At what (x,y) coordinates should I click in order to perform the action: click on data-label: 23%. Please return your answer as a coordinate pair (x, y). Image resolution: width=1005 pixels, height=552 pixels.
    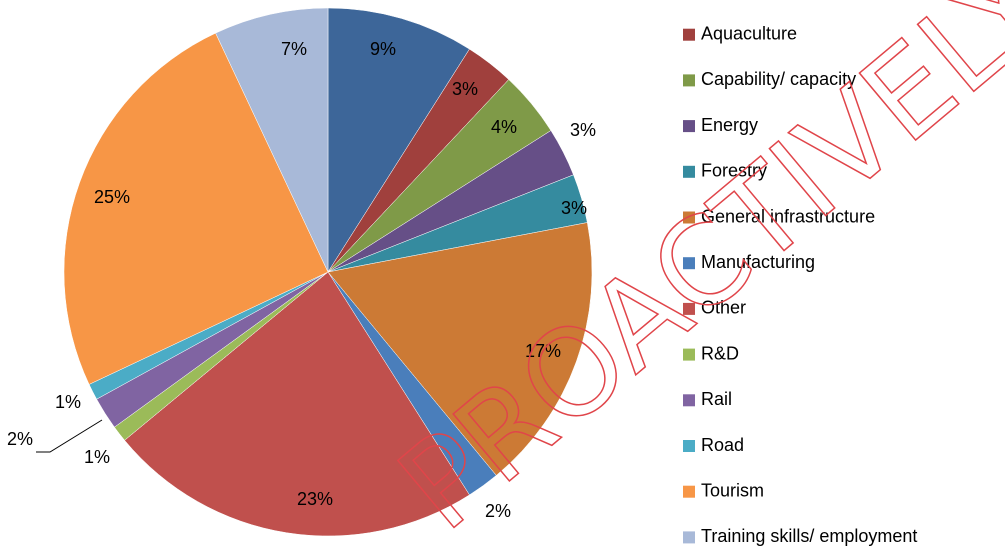
    Looking at the image, I should click on (315, 499).